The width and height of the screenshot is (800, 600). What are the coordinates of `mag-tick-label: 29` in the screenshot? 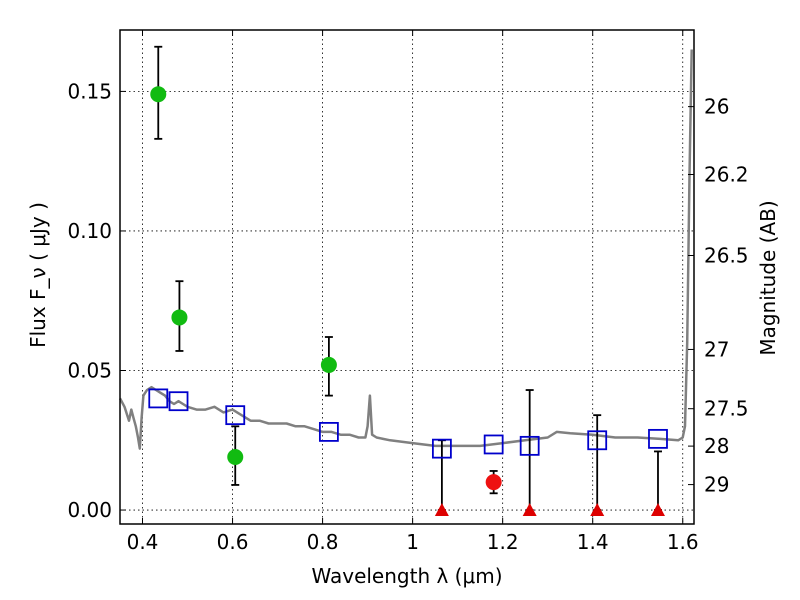 It's located at (716, 485).